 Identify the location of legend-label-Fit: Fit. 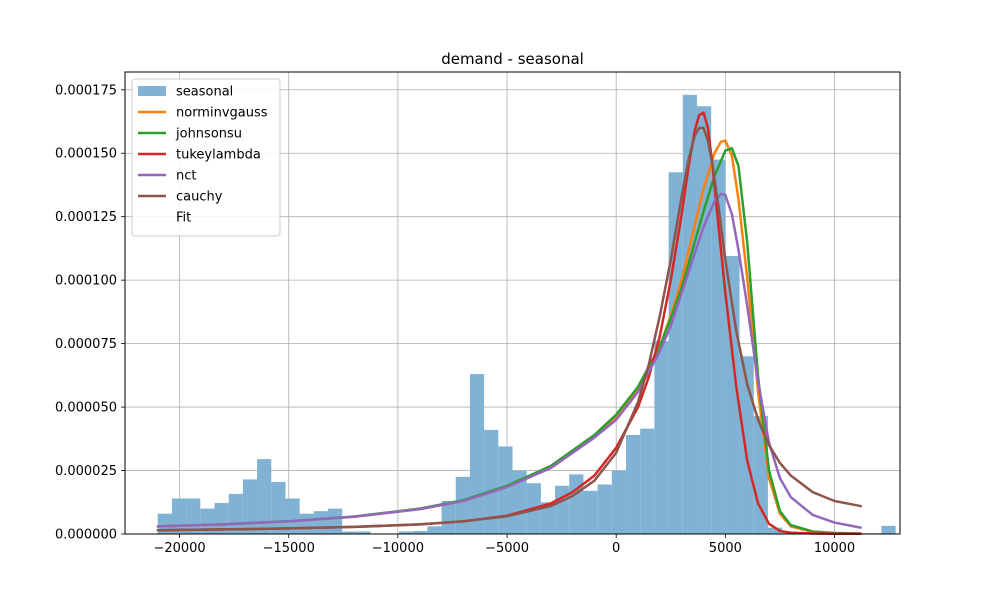
(183, 218).